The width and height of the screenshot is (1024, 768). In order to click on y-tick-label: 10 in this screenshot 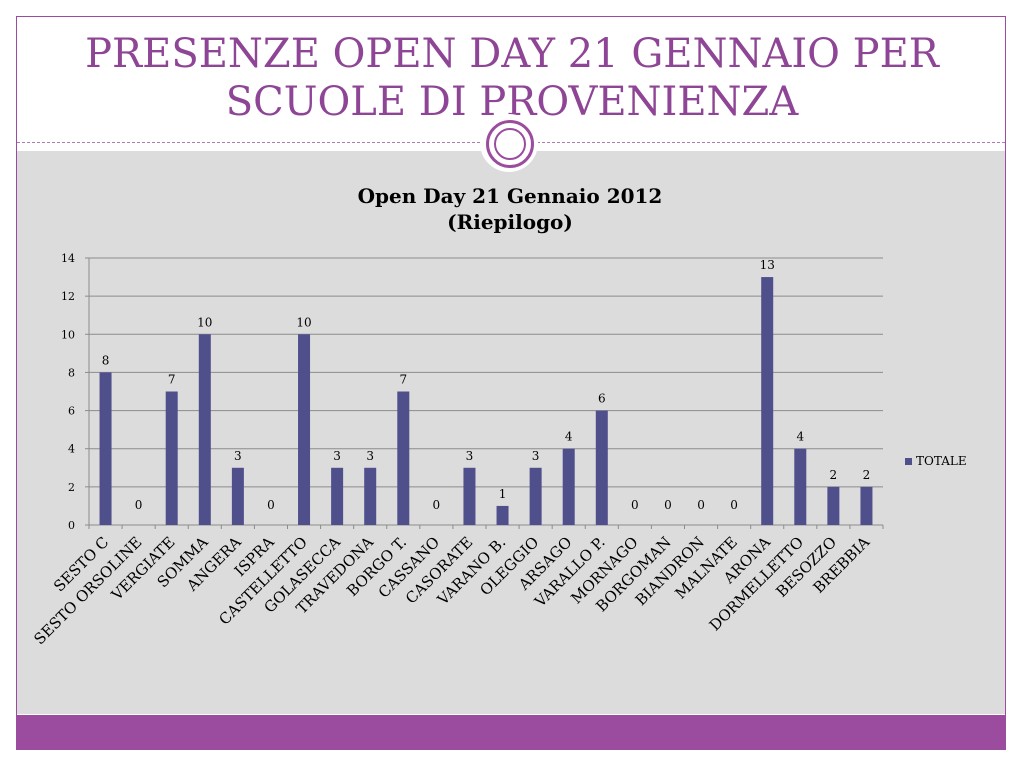, I will do `click(68, 334)`.